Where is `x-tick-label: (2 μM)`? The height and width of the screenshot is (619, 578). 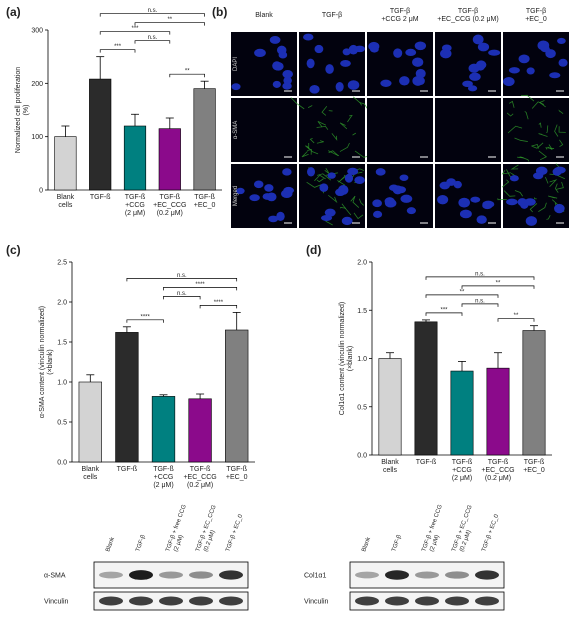 x-tick-label: (2 μM) is located at coordinates (135, 213).